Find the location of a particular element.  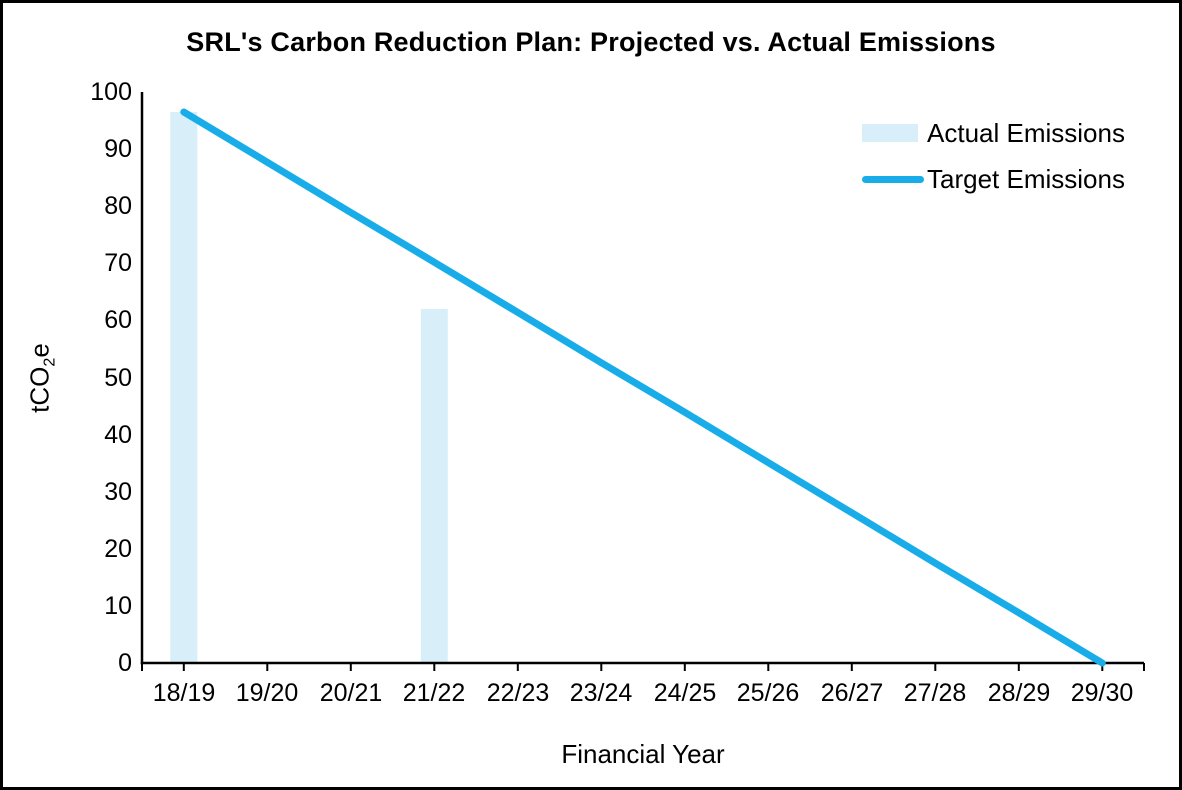

legend-item-target-emissions: Target Emissions is located at coordinates (993, 179).